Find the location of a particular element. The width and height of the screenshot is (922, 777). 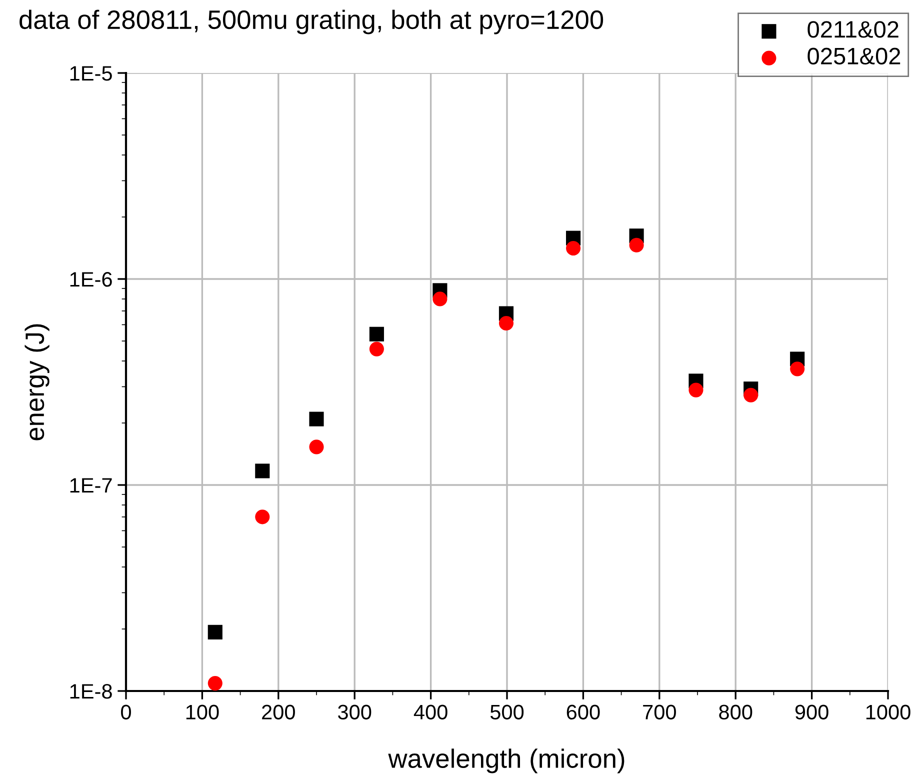

y-tick-label: 1E-6 is located at coordinates (91, 279).